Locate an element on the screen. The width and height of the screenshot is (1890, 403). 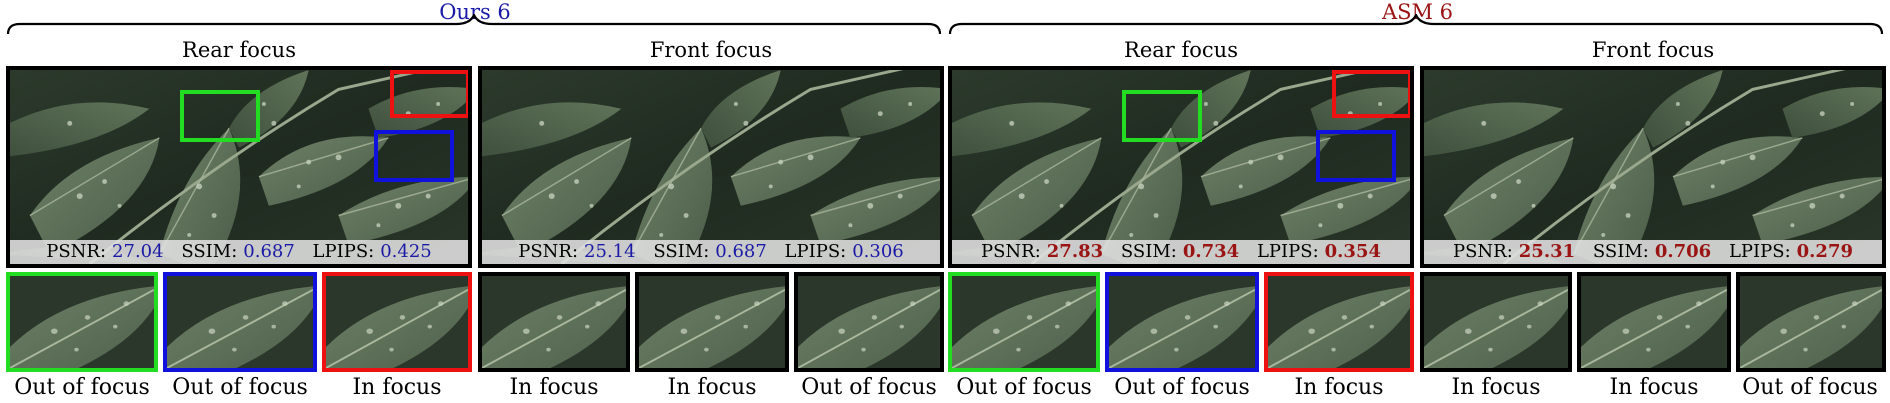
psnr-value: 25.31 is located at coordinates (1547, 251).